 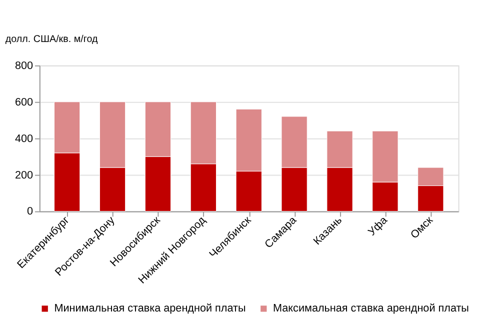 I want to click on y-axis-title: долл. США/кв. м/год, so click(x=51, y=40).